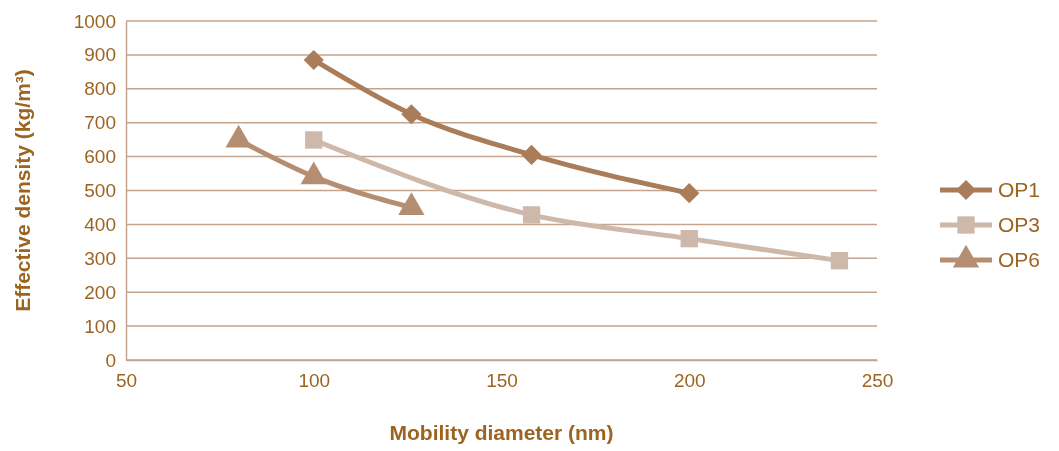 The width and height of the screenshot is (1059, 451). I want to click on legend-label: OP6, so click(1019, 259).